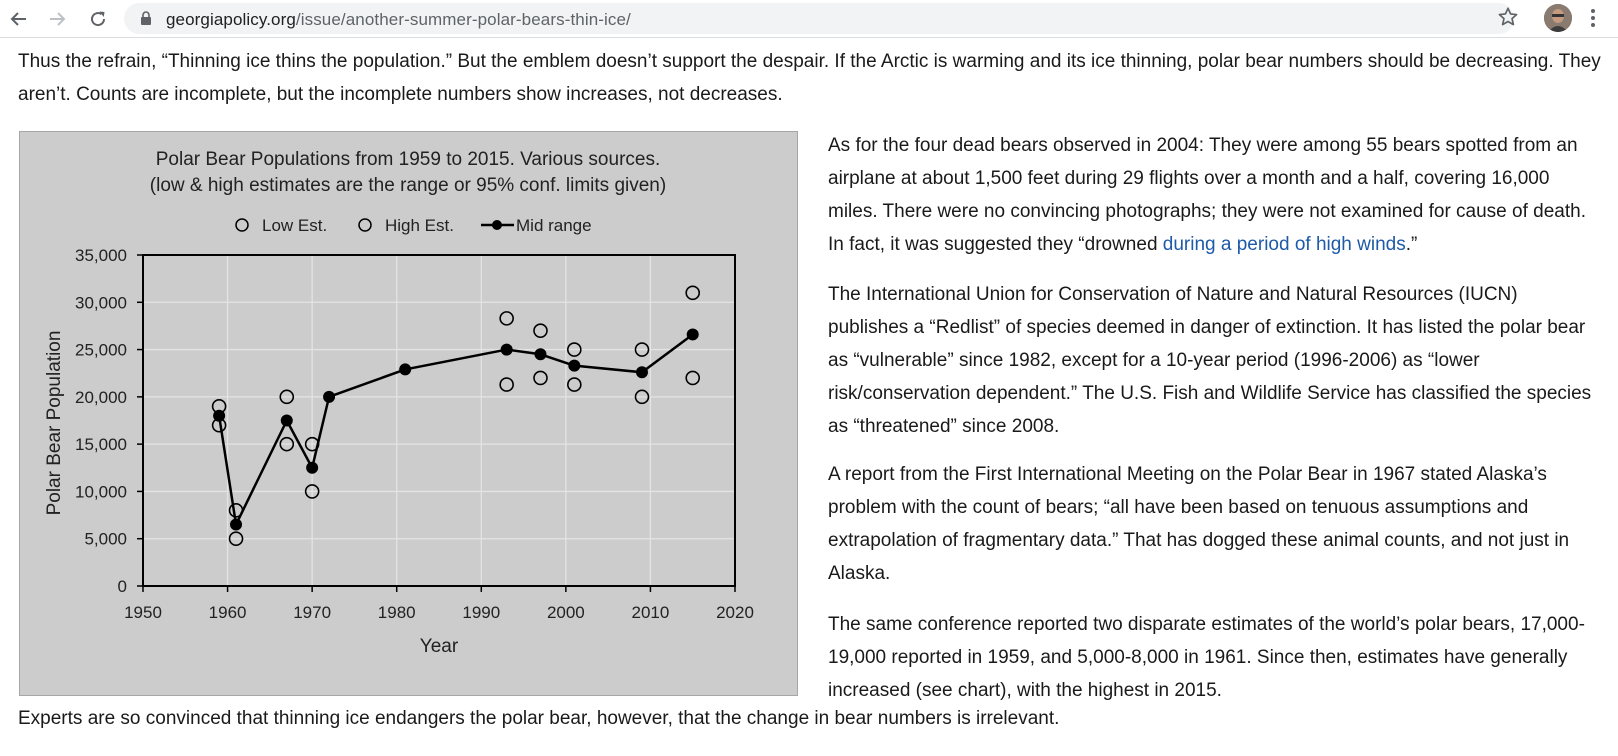 This screenshot has height=756, width=1618. I want to click on legend-label-low: Low Est., so click(294, 225).